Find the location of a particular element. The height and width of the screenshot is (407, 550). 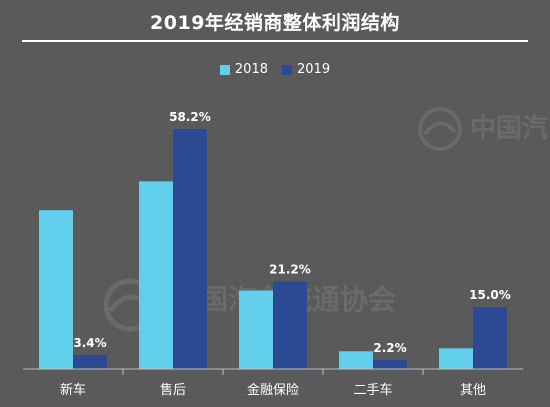

legend-item-2018: 2018 is located at coordinates (243, 69).